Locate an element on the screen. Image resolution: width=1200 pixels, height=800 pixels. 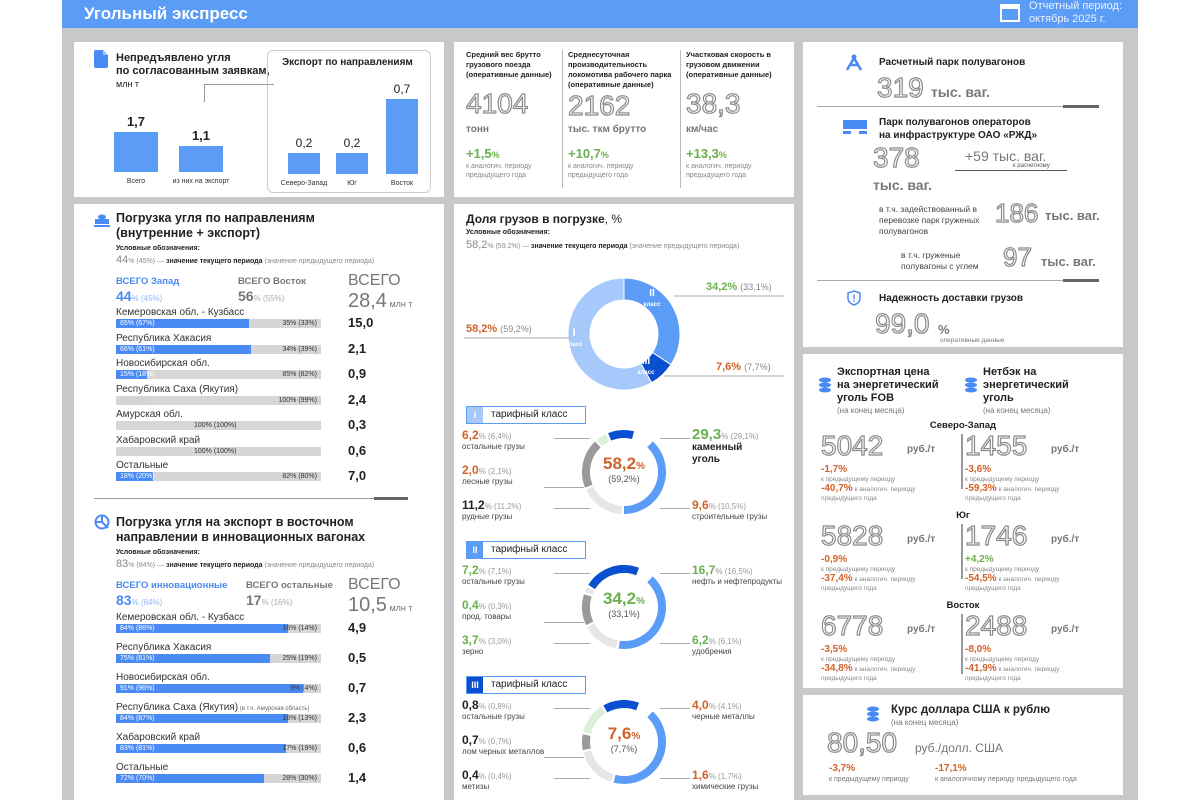
bar-right-label: 9% (4%) is located at coordinates (303, 688).